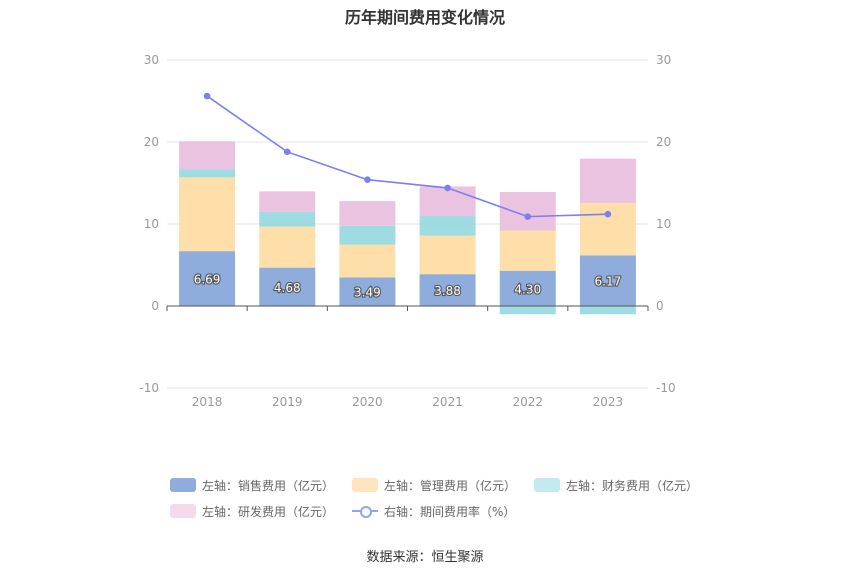  I want to click on bar-value-label: 6.17, so click(608, 282).